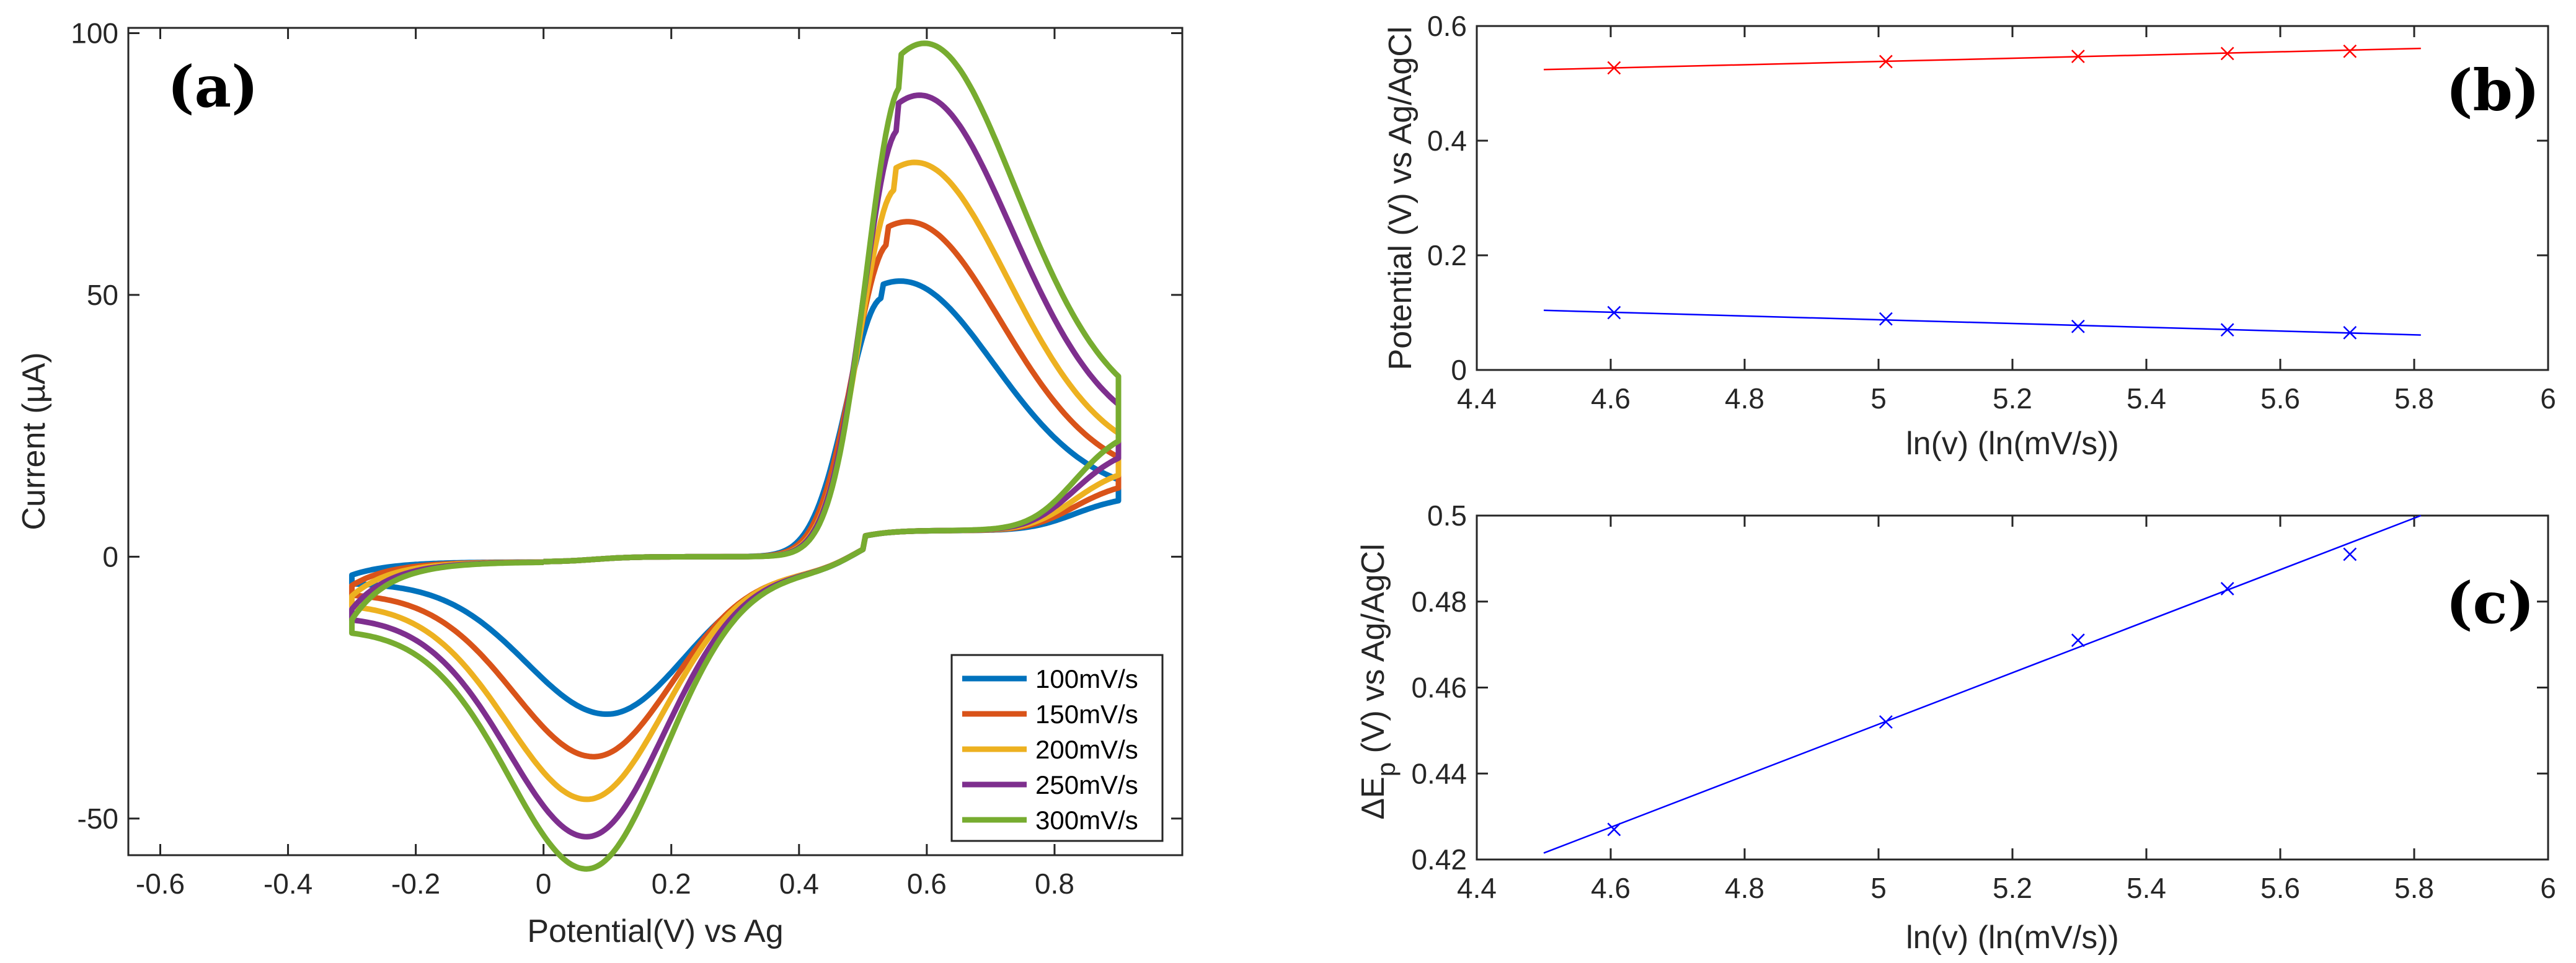 Image resolution: width=2576 pixels, height=963 pixels. I want to click on panel-c-ylabel: ΔEp (V) vs Ag/AgCl, so click(1378, 681).